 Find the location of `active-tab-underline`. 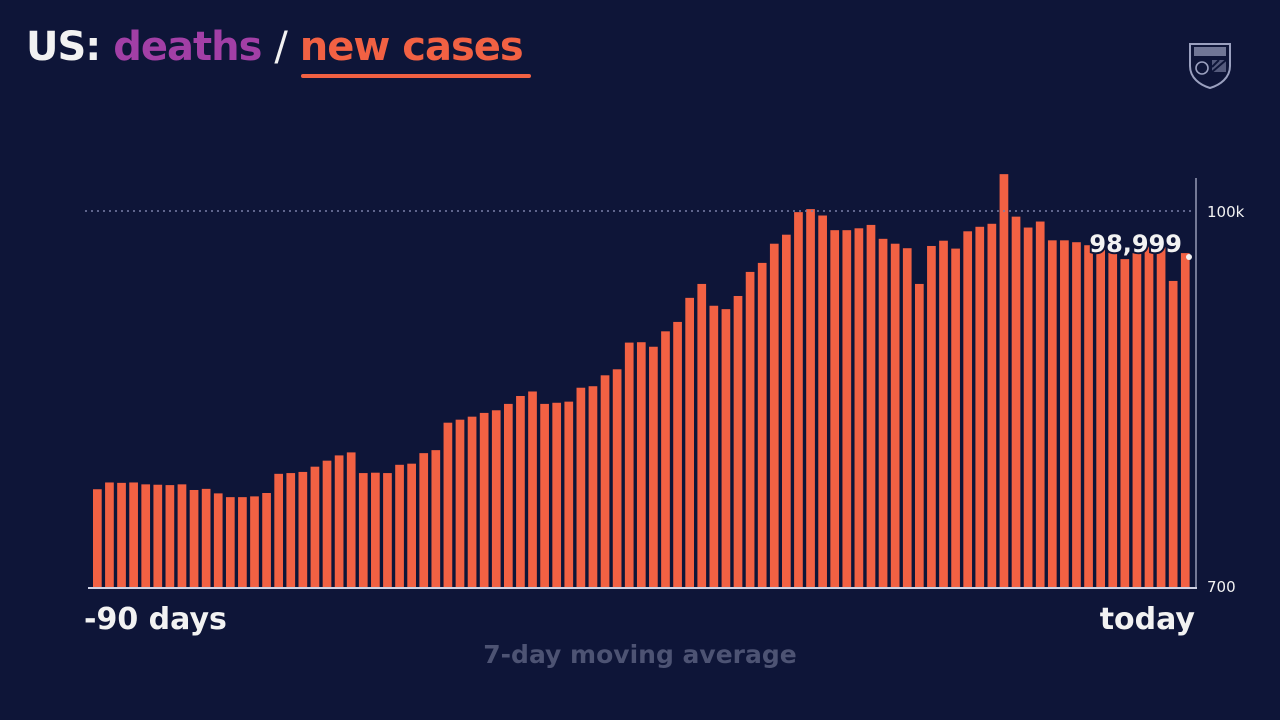

active-tab-underline is located at coordinates (416, 76).